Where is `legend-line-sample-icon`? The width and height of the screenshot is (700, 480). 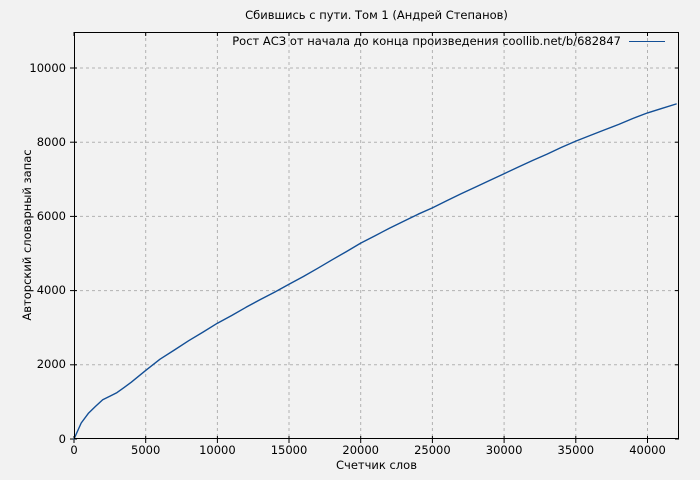 legend-line-sample-icon is located at coordinates (647, 41).